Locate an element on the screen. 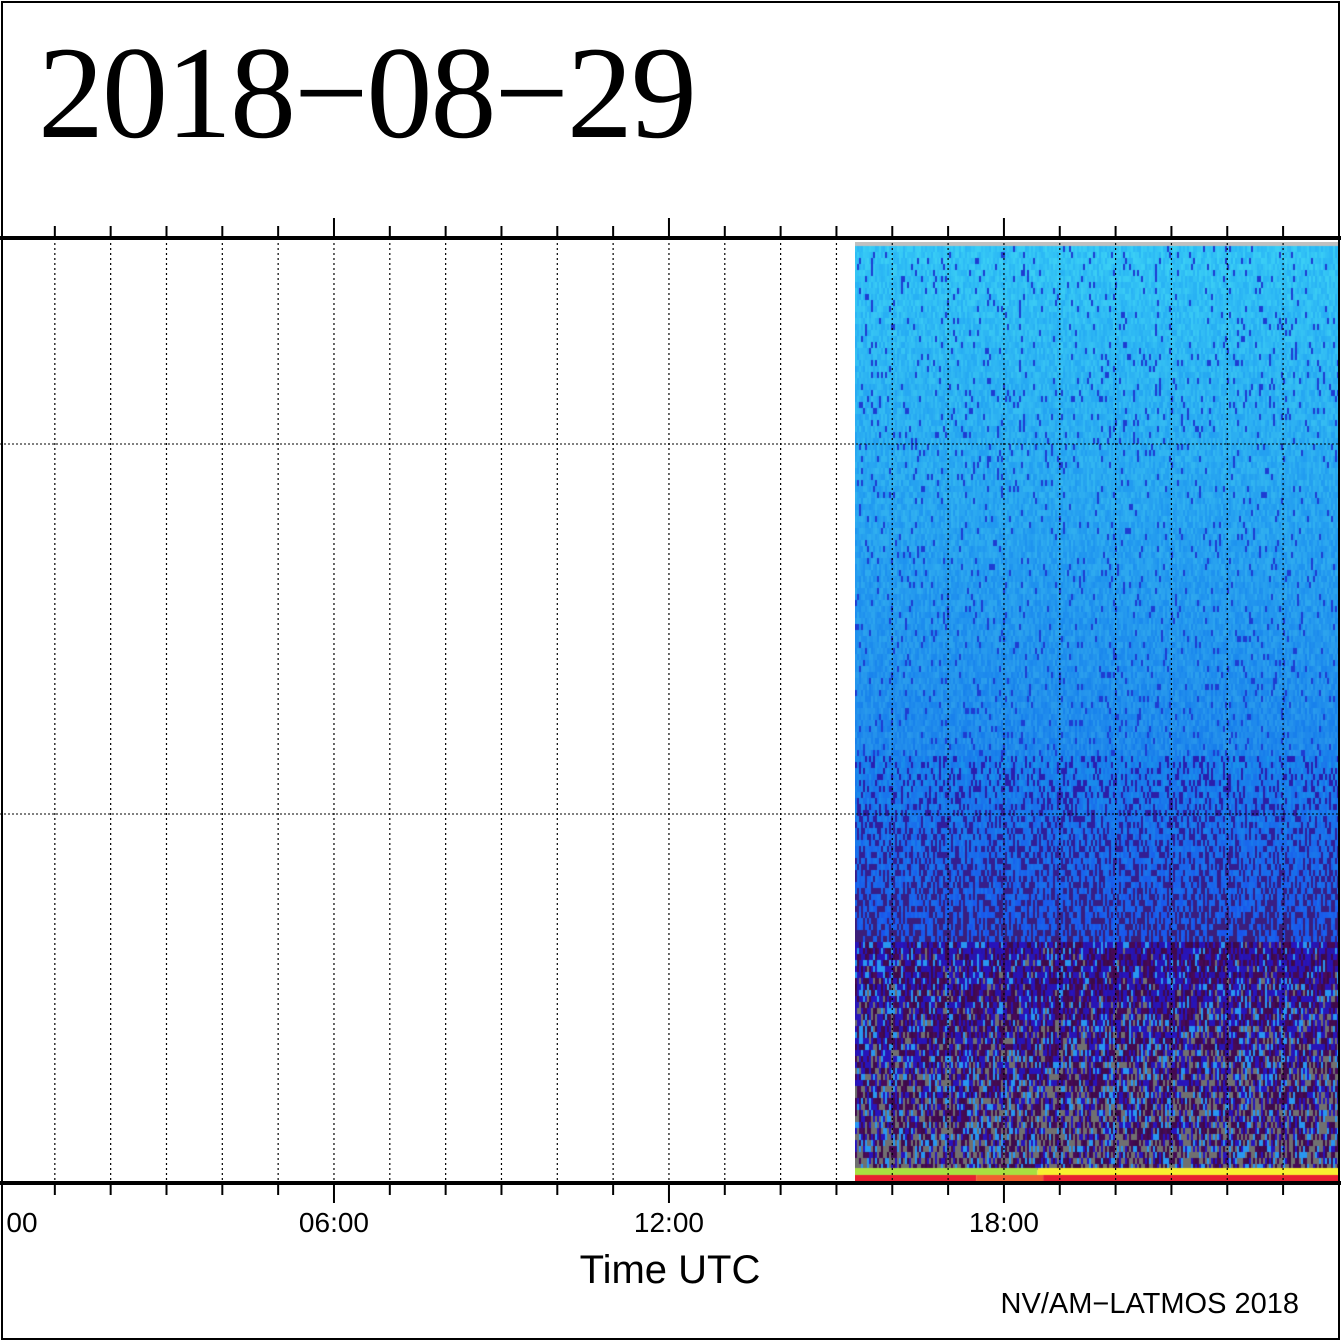  x-axis-label: Time UTC is located at coordinates (670, 1270).